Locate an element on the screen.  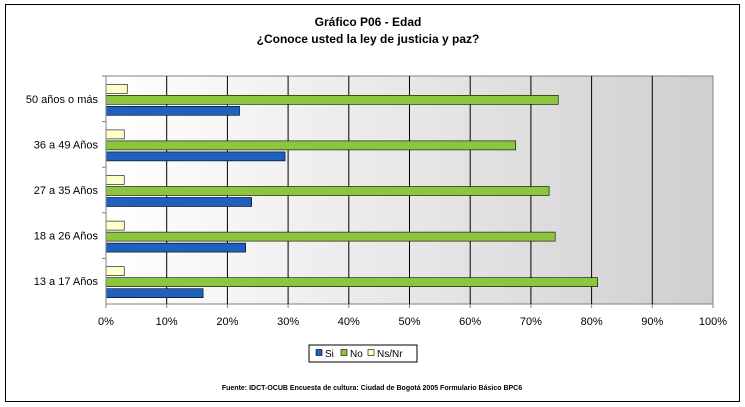
x-tick-label: 0% is located at coordinates (106, 322).